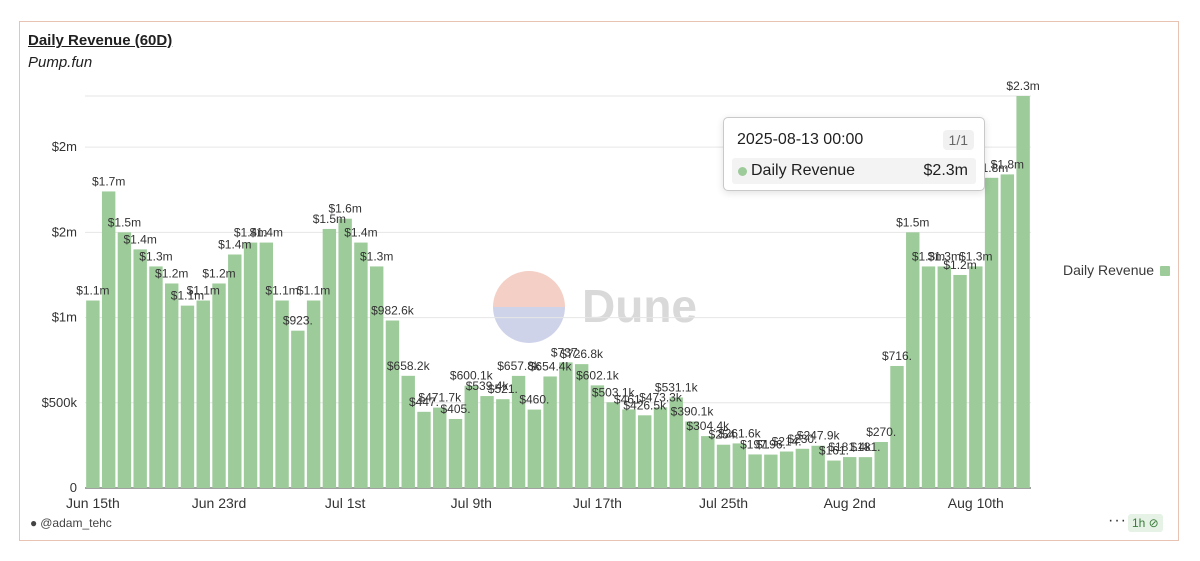 The width and height of the screenshot is (1200, 561). What do you see at coordinates (64, 231) in the screenshot?
I see `y-tick-label: $2m` at bounding box center [64, 231].